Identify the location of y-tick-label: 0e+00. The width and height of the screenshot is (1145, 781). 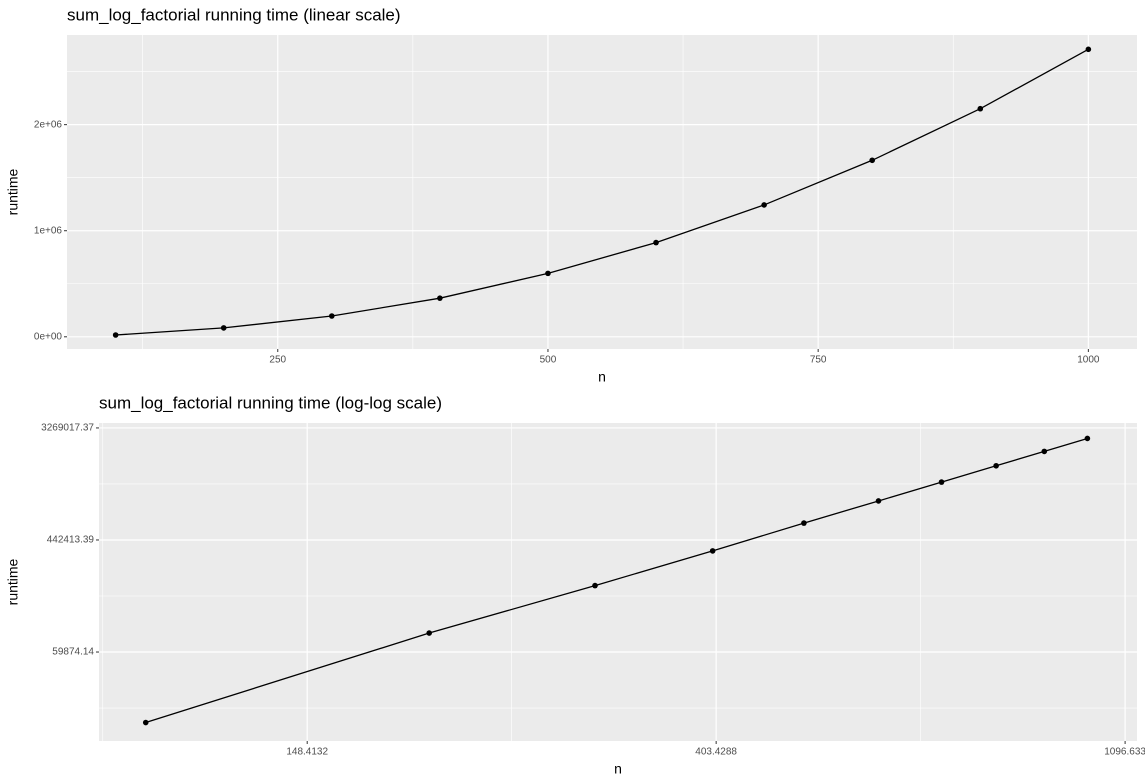
(48, 336).